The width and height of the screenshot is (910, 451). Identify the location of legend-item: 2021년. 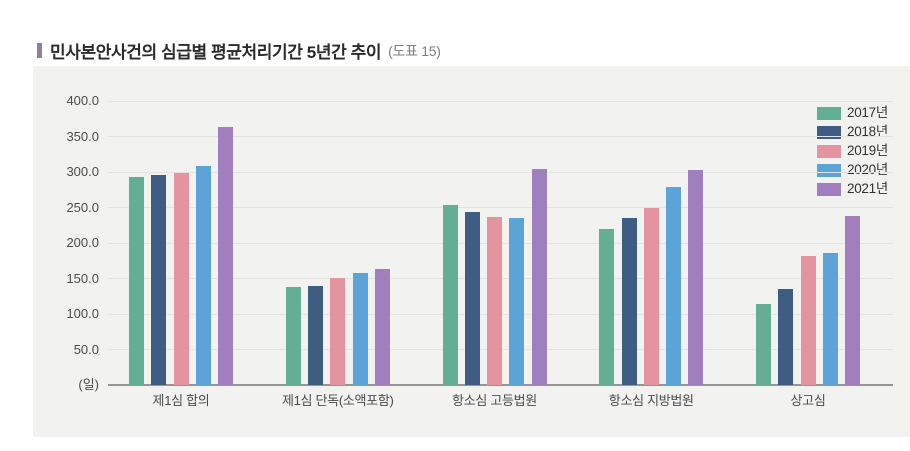
(852, 189).